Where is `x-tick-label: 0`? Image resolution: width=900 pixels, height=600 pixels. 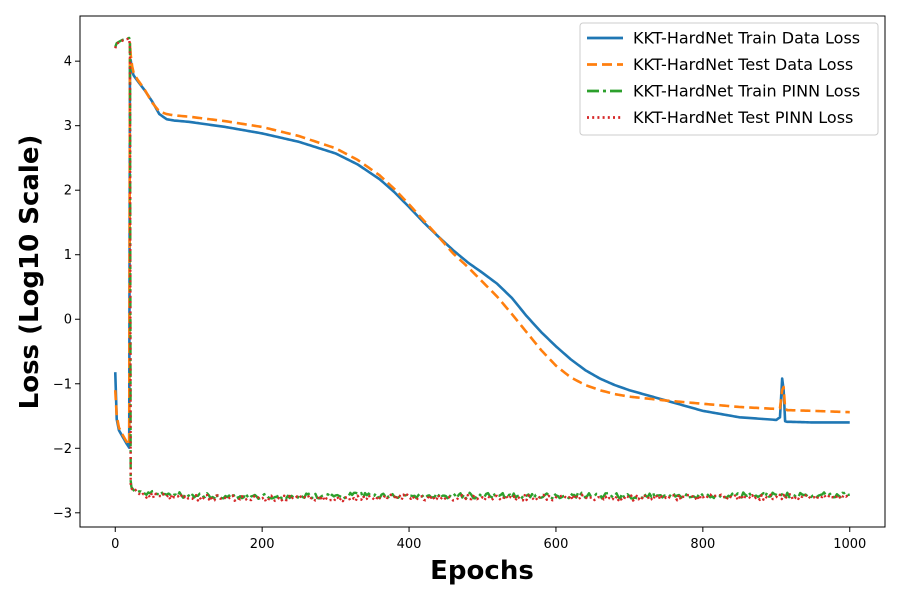 x-tick-label: 0 is located at coordinates (115, 544).